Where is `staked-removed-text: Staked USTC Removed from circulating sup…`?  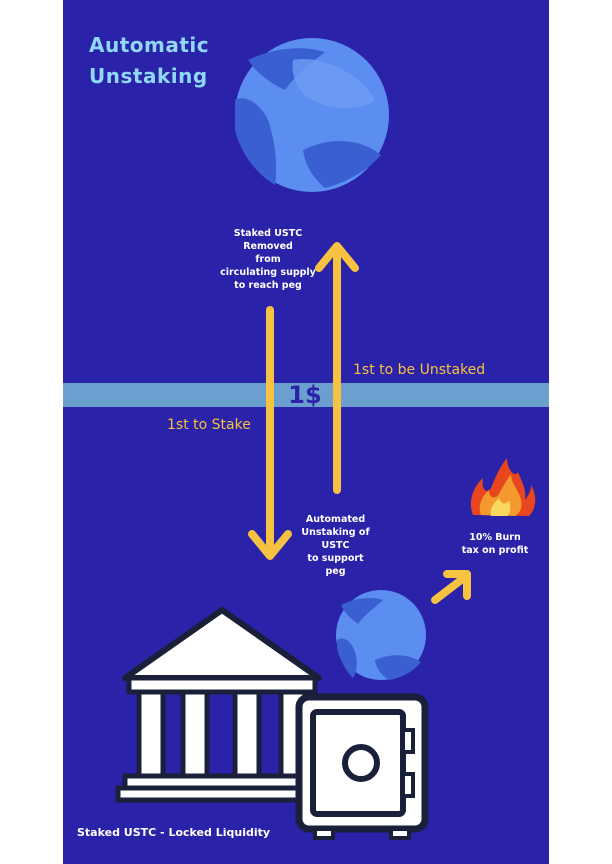 staked-removed-text: Staked USTC Removed from circulating sup… is located at coordinates (268, 259).